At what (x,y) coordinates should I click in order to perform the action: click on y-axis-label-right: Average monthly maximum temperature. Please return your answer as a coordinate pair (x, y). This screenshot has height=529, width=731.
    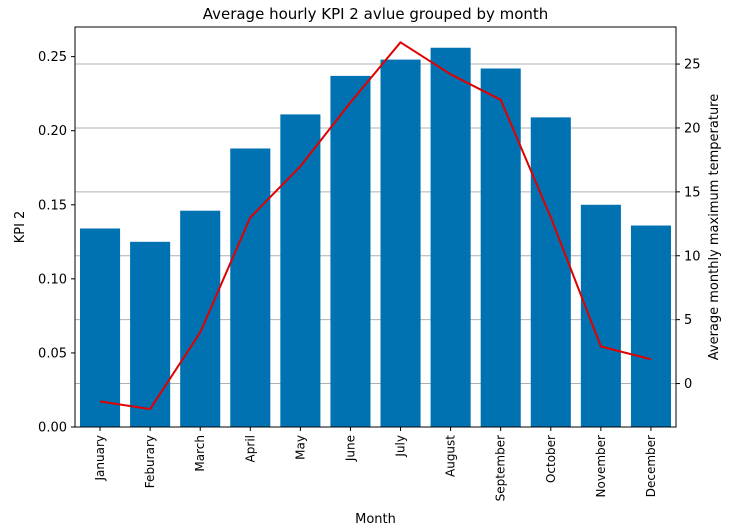
    Looking at the image, I should click on (714, 227).